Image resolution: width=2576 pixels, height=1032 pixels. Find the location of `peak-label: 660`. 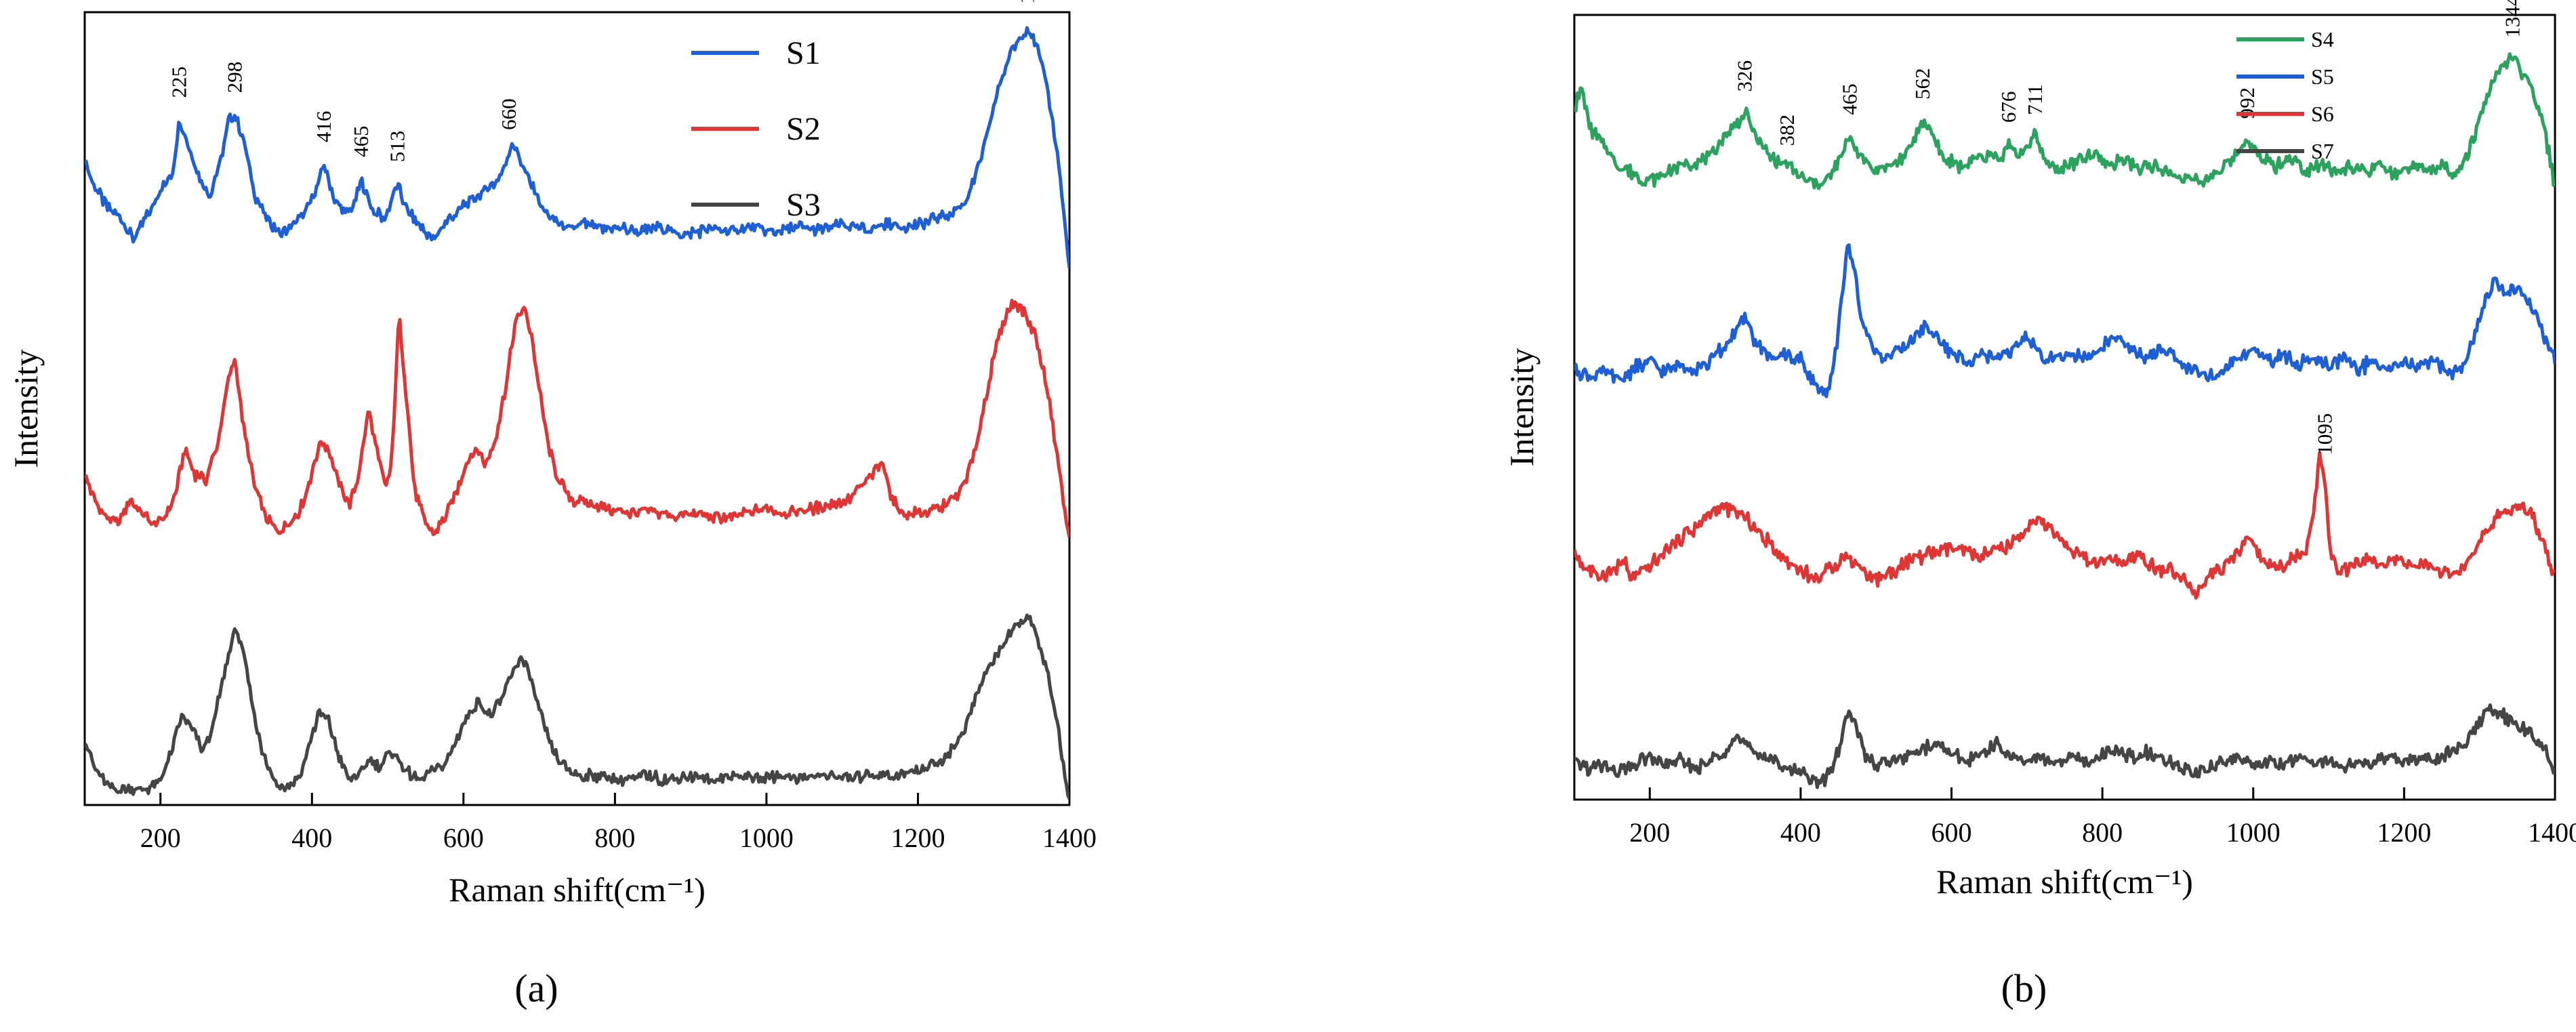

peak-label: 660 is located at coordinates (509, 114).